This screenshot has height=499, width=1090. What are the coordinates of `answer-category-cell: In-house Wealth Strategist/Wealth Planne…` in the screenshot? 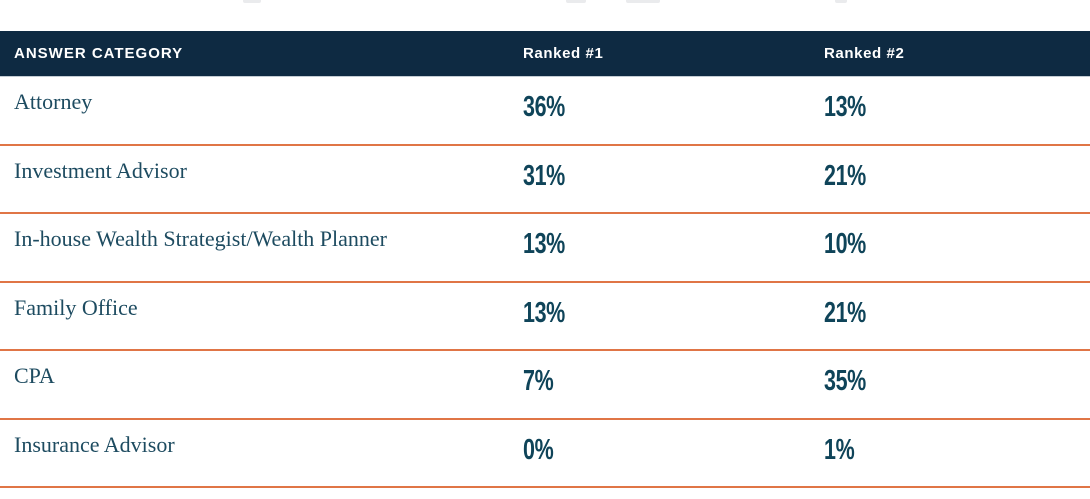 It's located at (201, 238).